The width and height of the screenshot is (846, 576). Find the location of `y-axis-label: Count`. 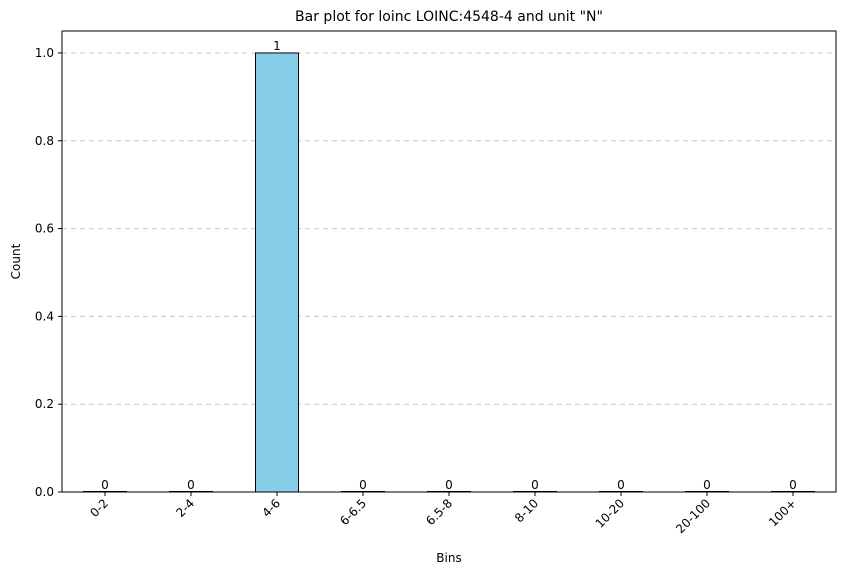

y-axis-label: Count is located at coordinates (16, 261).